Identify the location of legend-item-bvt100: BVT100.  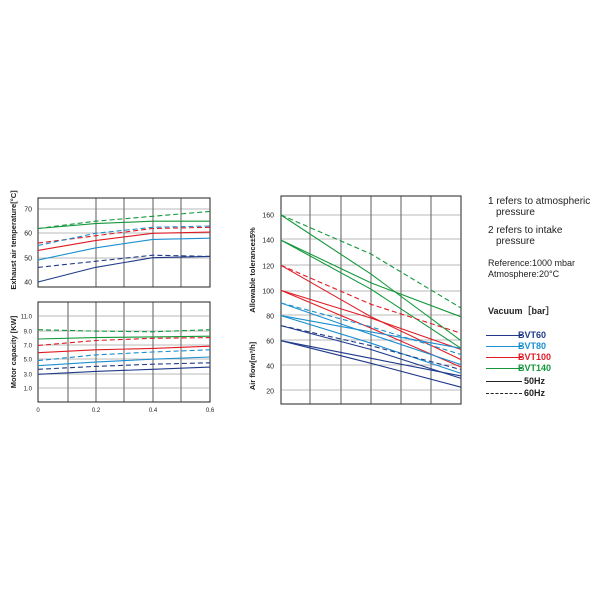
(531, 358).